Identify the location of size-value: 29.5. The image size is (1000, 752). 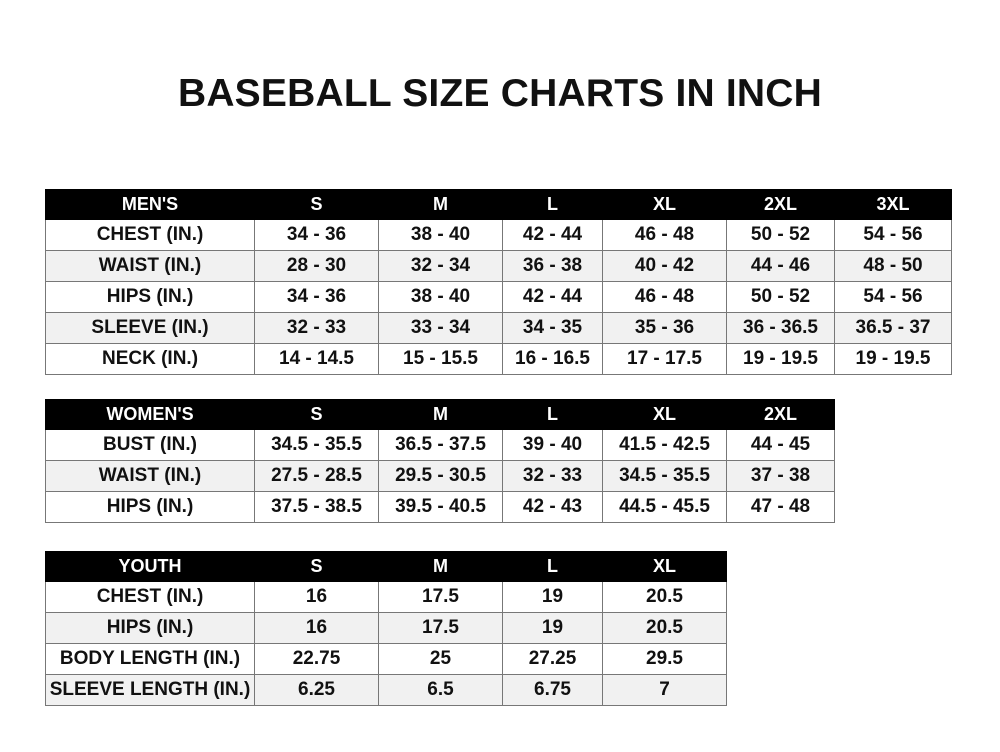
(664, 659).